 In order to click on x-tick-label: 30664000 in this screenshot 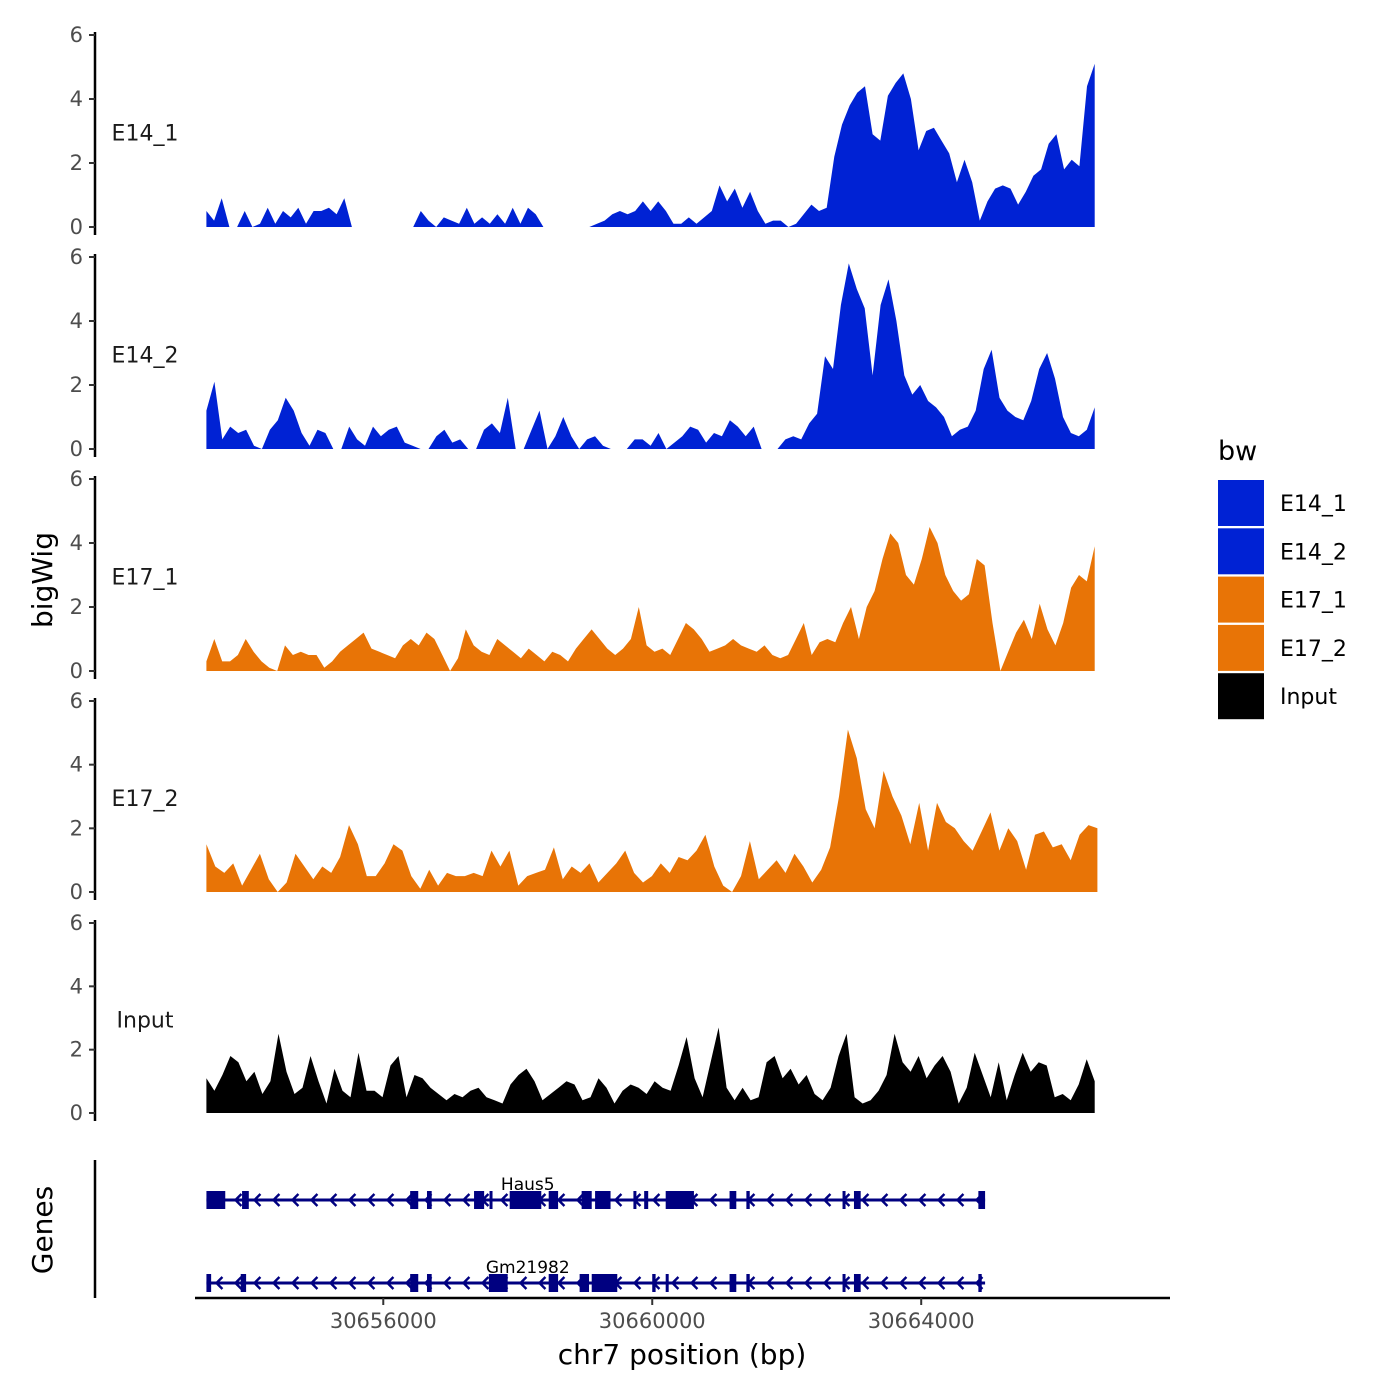, I will do `click(921, 1321)`.